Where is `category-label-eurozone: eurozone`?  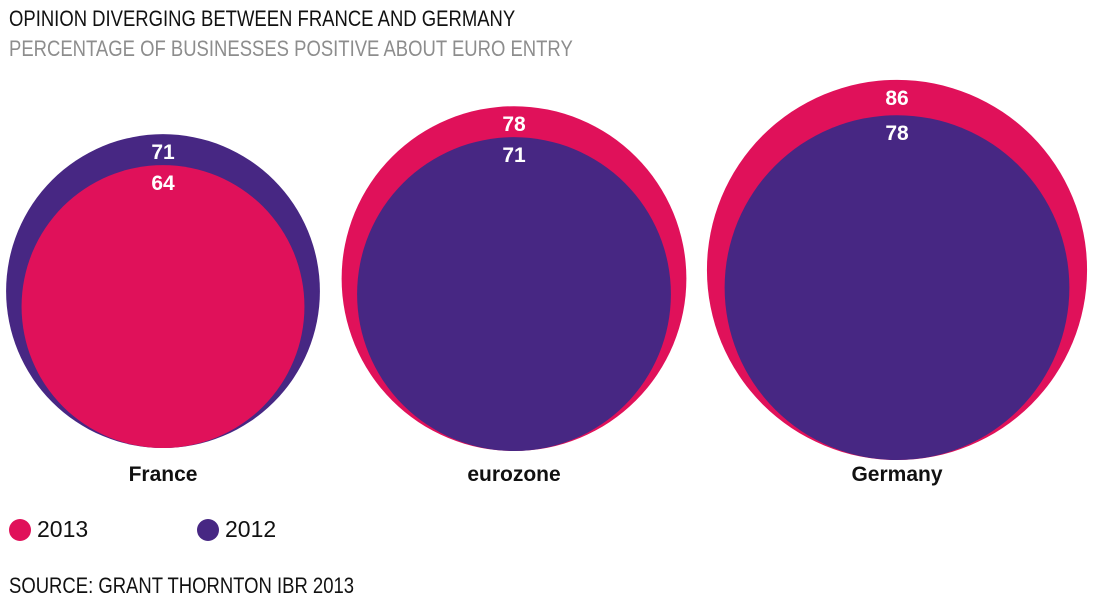
category-label-eurozone: eurozone is located at coordinates (513, 474).